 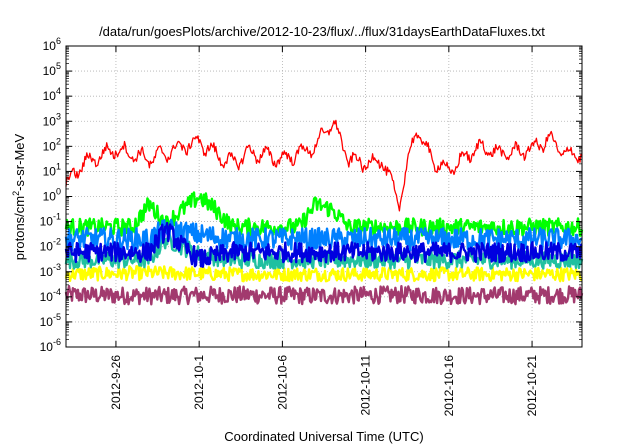 I want to click on y-axis-label-base: protons/cm, so click(x=19, y=228).